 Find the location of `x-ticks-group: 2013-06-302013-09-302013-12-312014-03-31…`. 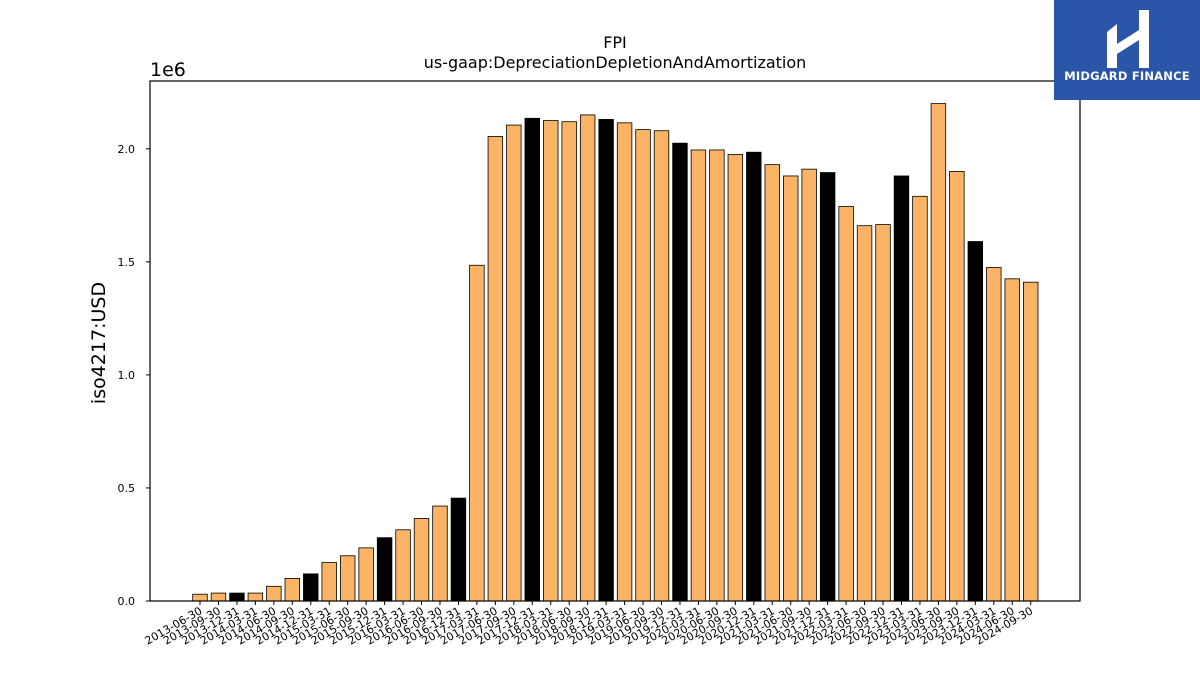

x-ticks-group: 2013-06-302013-09-302013-12-312014-03-31… is located at coordinates (589, 624).